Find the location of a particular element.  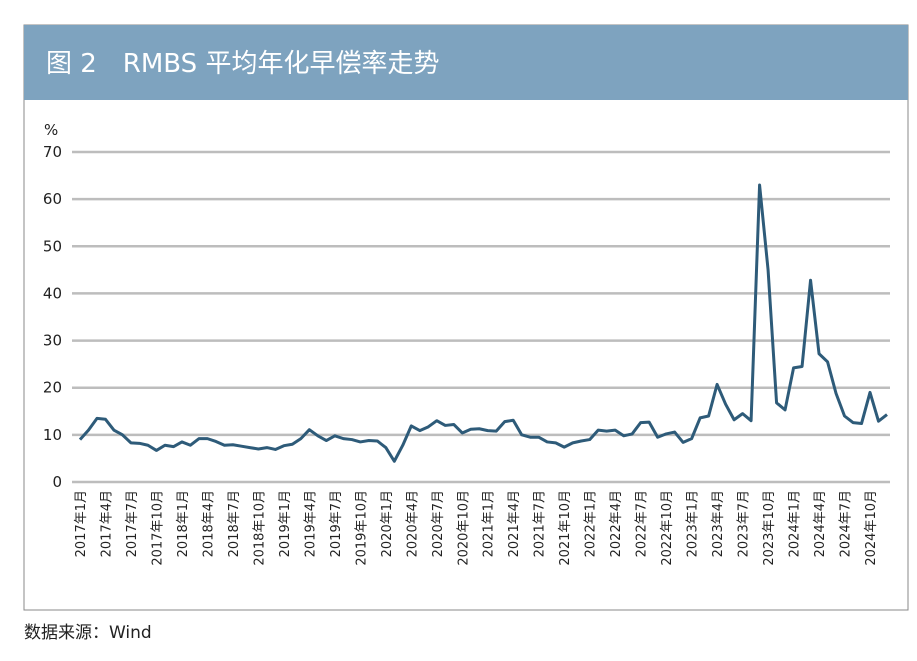

x-tick-label: 2024年7月 is located at coordinates (846, 523).